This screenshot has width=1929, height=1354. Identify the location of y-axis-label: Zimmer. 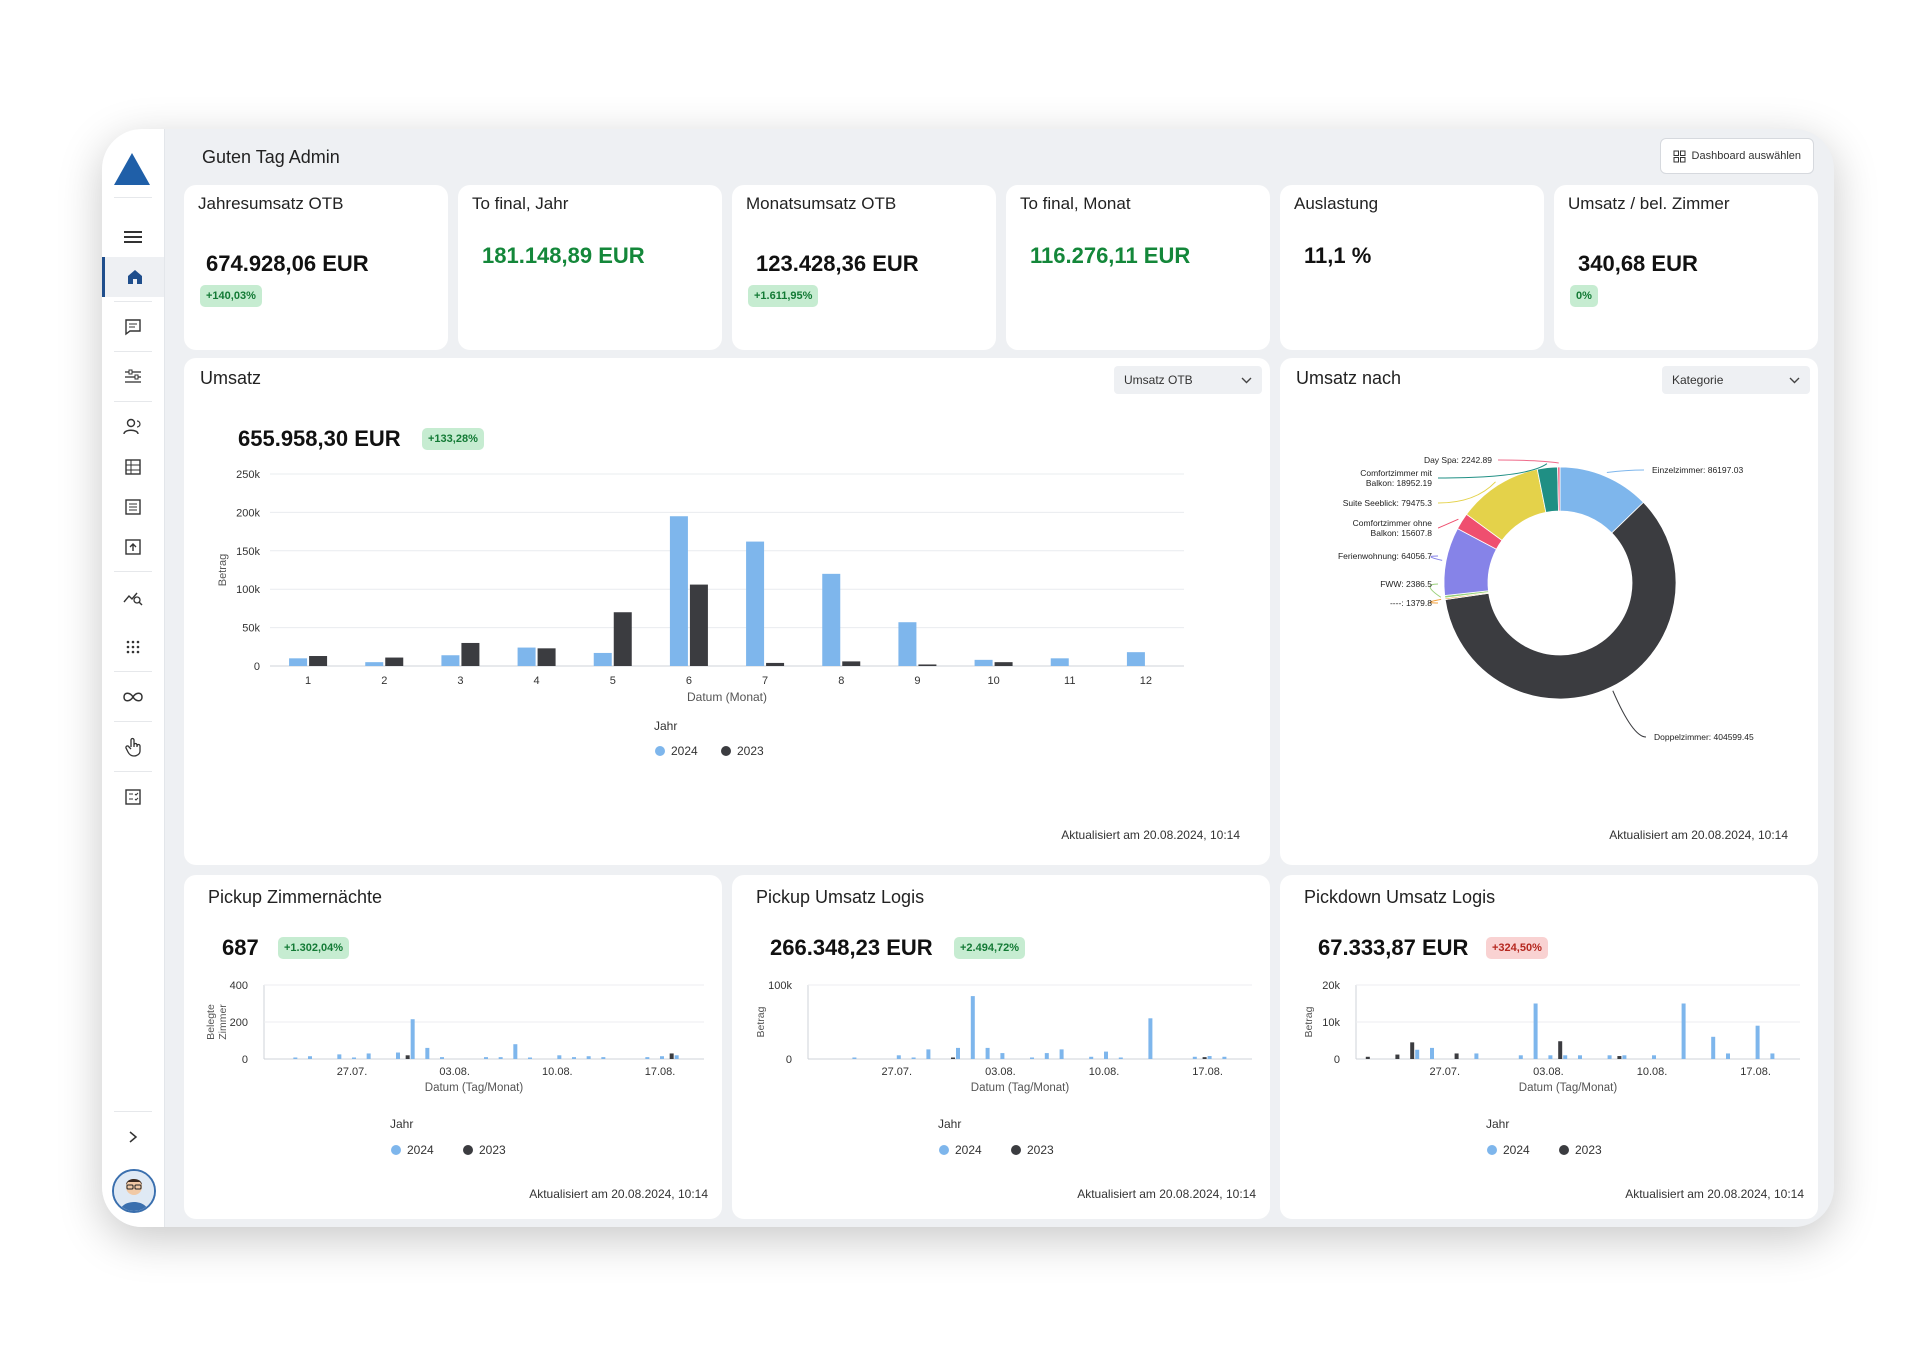
(223, 1022).